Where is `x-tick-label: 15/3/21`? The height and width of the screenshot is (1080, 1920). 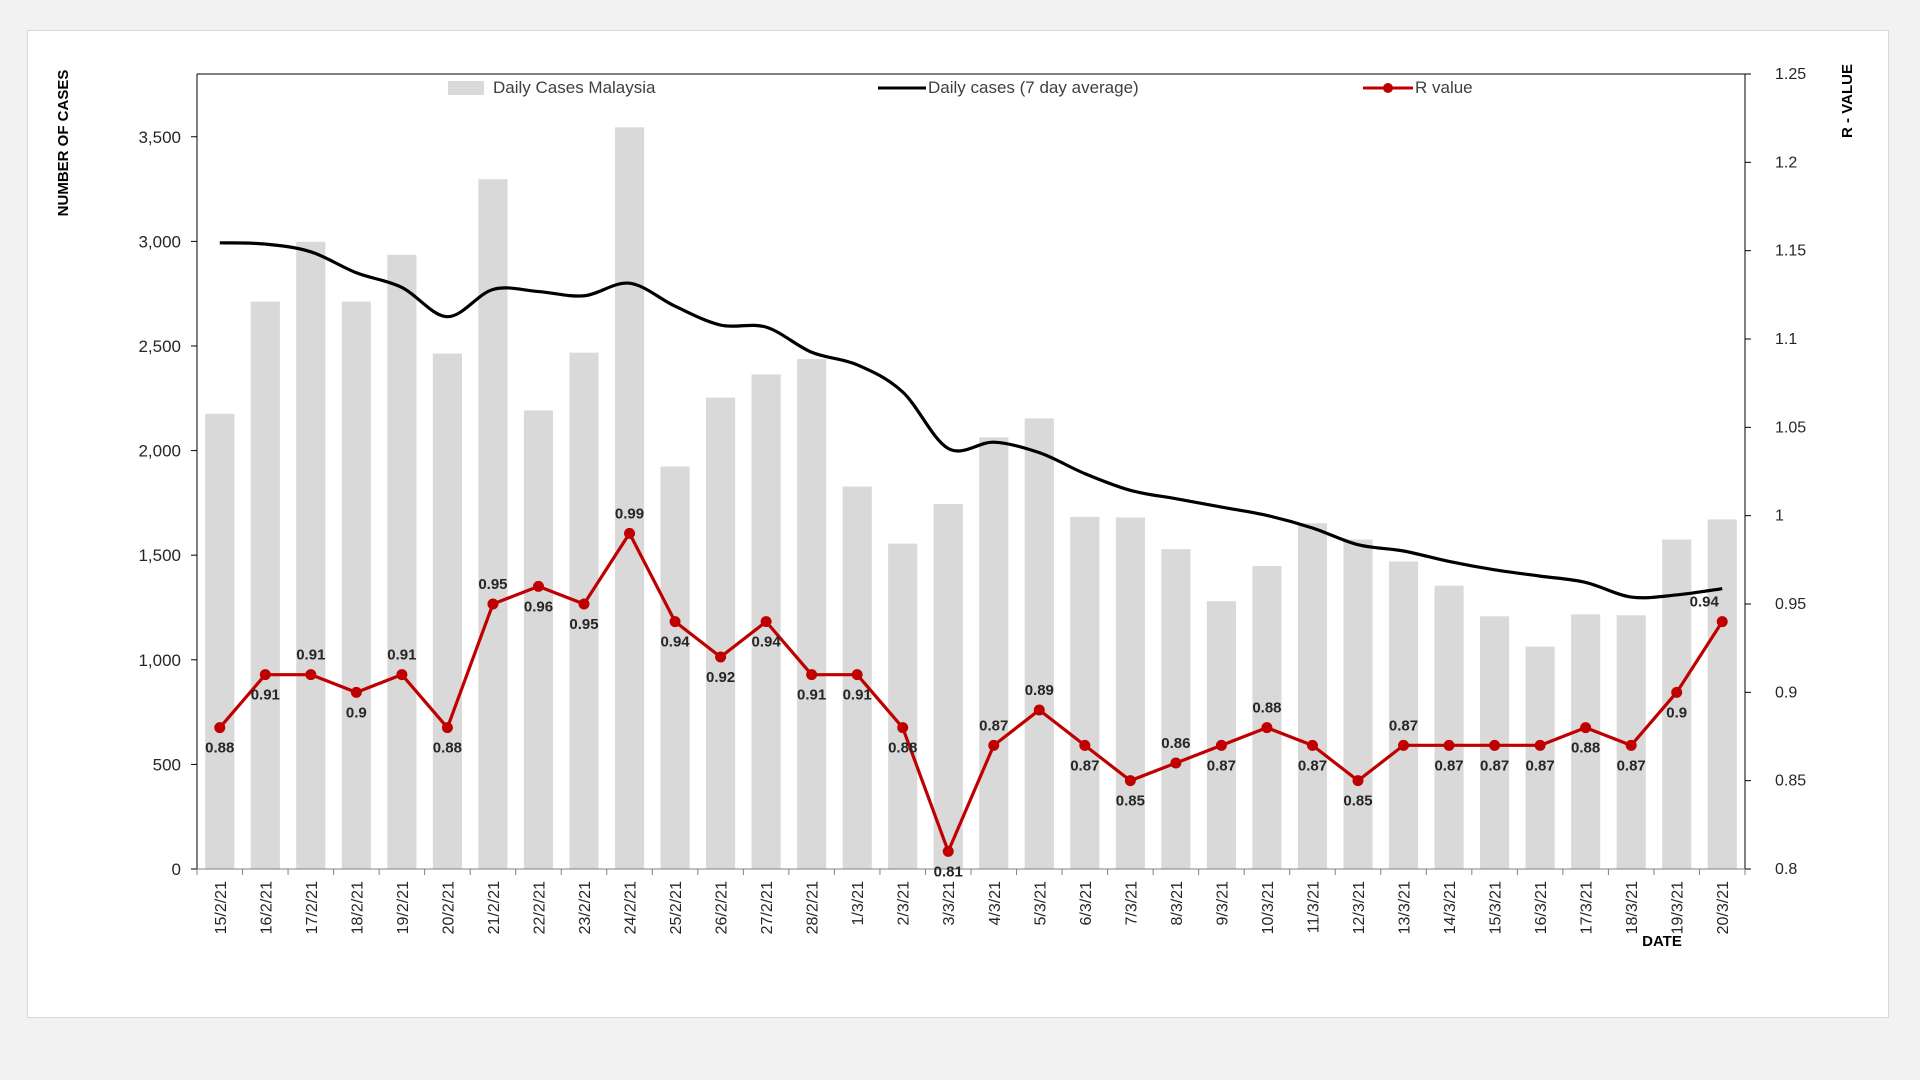 x-tick-label: 15/3/21 is located at coordinates (1496, 907).